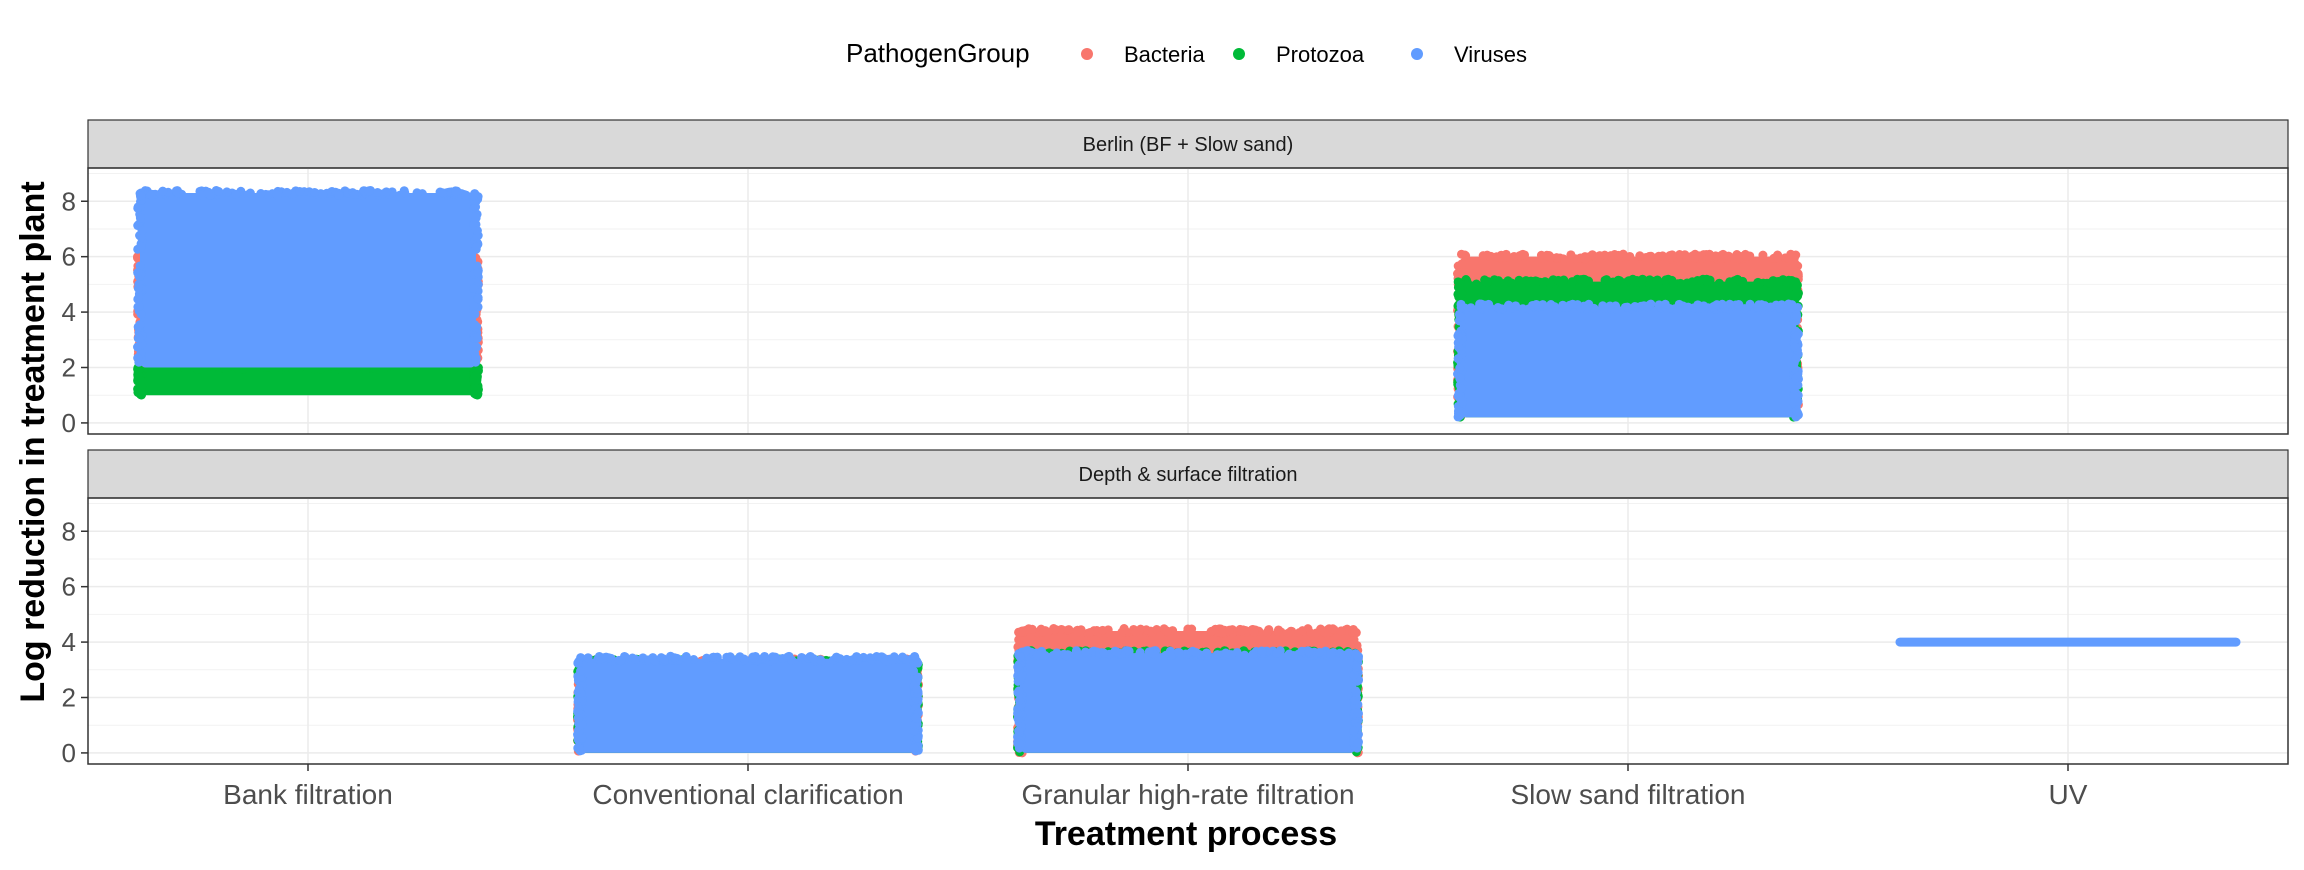 The height and width of the screenshot is (870, 2304). Describe the element at coordinates (1188, 474) in the screenshot. I see `facet-strip` at that location.